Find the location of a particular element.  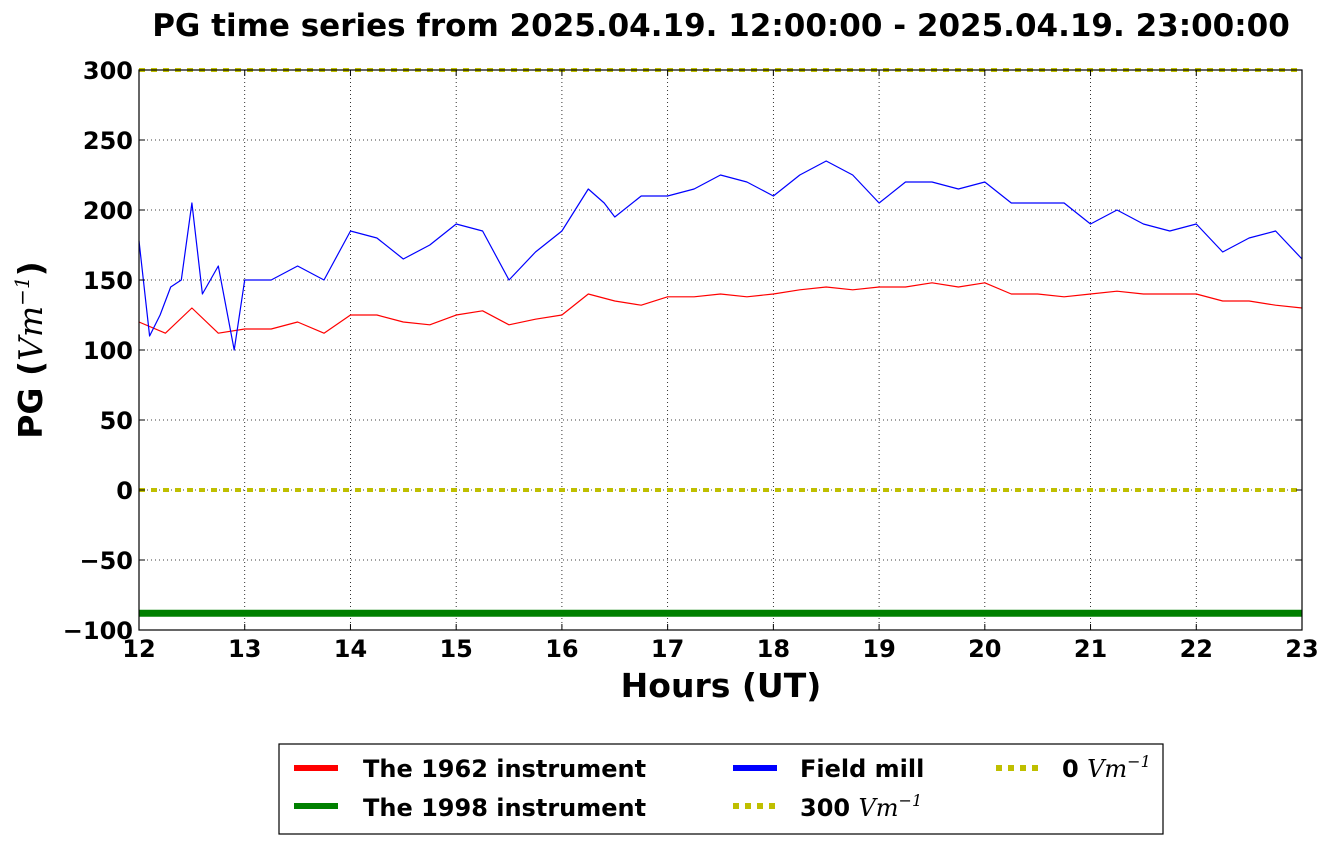

x-tick-label-13: 13 is located at coordinates (244, 649).